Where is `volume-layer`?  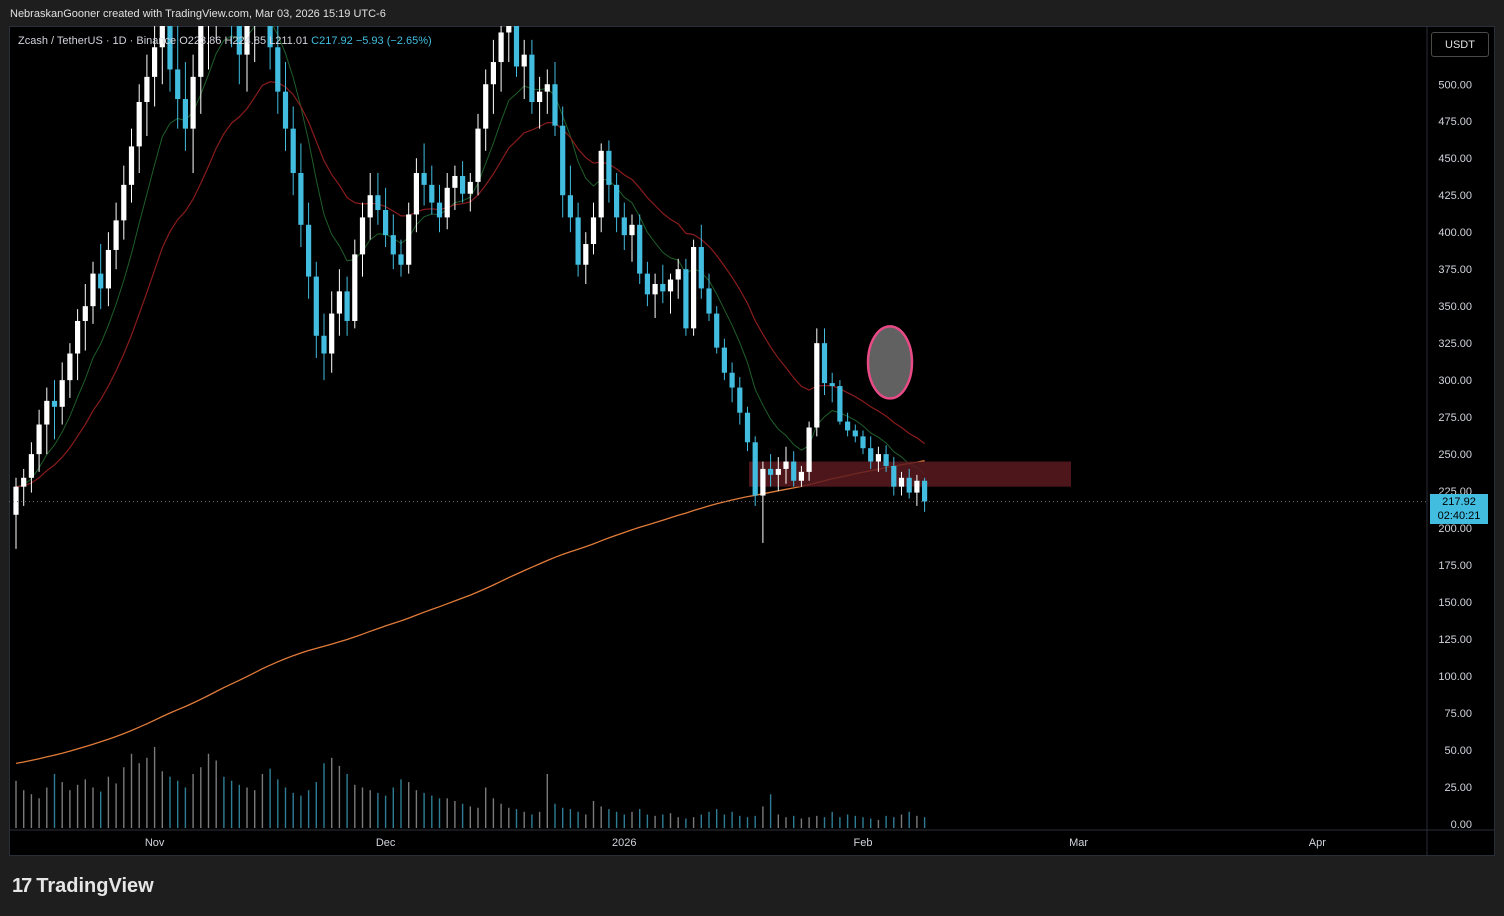
volume-layer is located at coordinates (470, 787).